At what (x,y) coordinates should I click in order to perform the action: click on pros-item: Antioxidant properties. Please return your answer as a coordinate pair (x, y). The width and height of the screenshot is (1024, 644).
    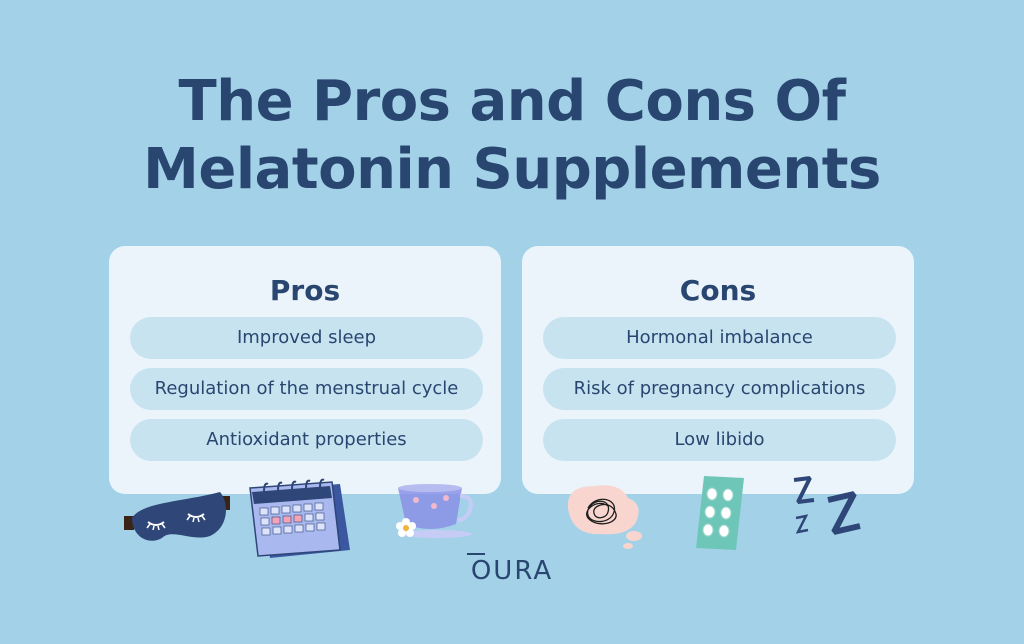
    Looking at the image, I should click on (306, 440).